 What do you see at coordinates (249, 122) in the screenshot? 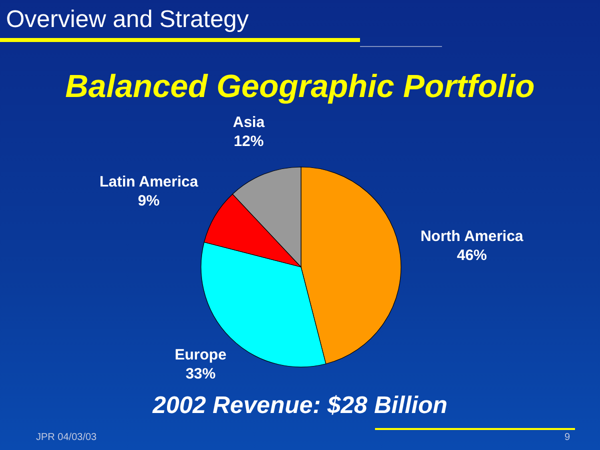
I see `slice-label: Asia` at bounding box center [249, 122].